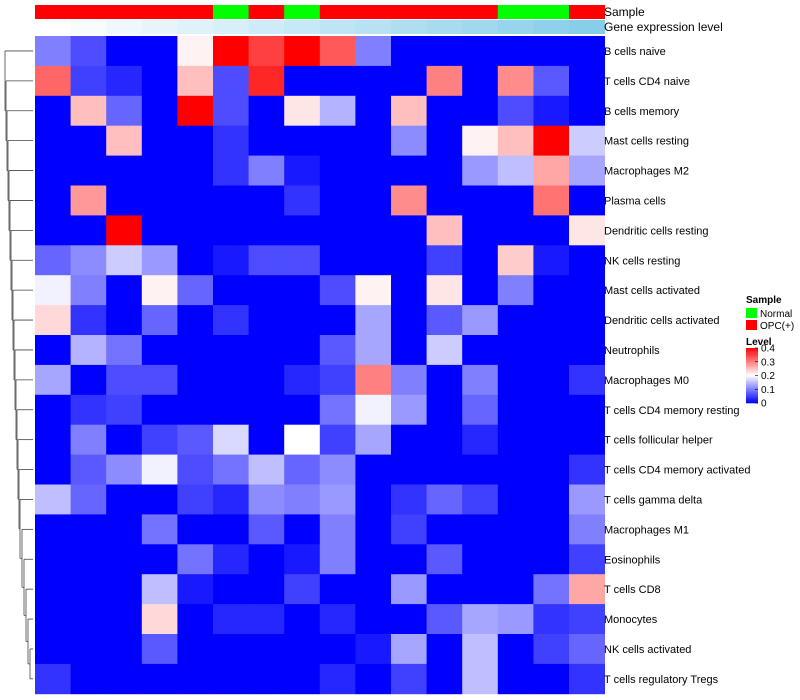 The width and height of the screenshot is (800, 700). Describe the element at coordinates (646, 381) in the screenshot. I see `row-label: Macrophages M0` at that location.